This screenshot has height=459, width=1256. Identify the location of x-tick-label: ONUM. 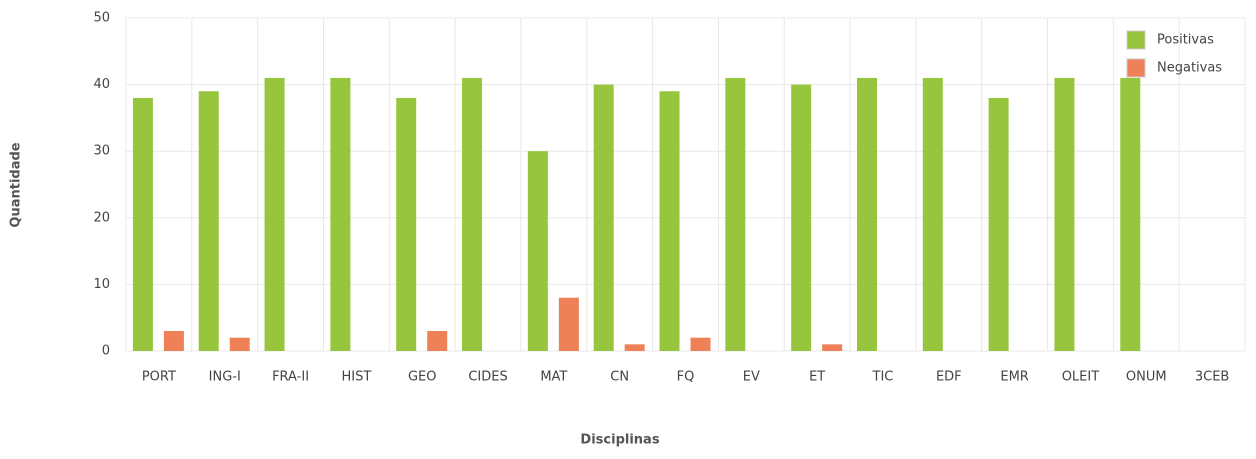
(1146, 377).